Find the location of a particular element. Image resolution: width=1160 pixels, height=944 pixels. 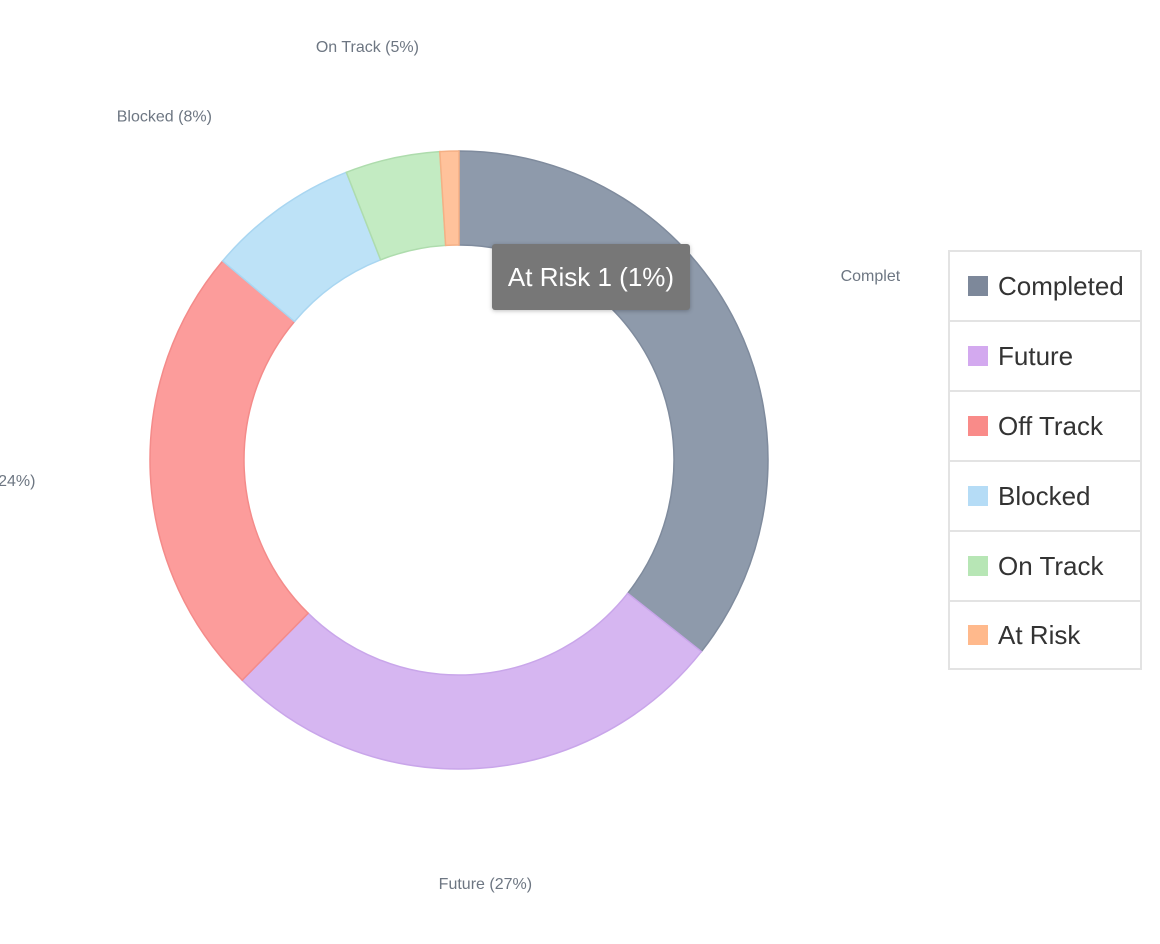

legend-label-at-risk: At Risk is located at coordinates (1039, 634).